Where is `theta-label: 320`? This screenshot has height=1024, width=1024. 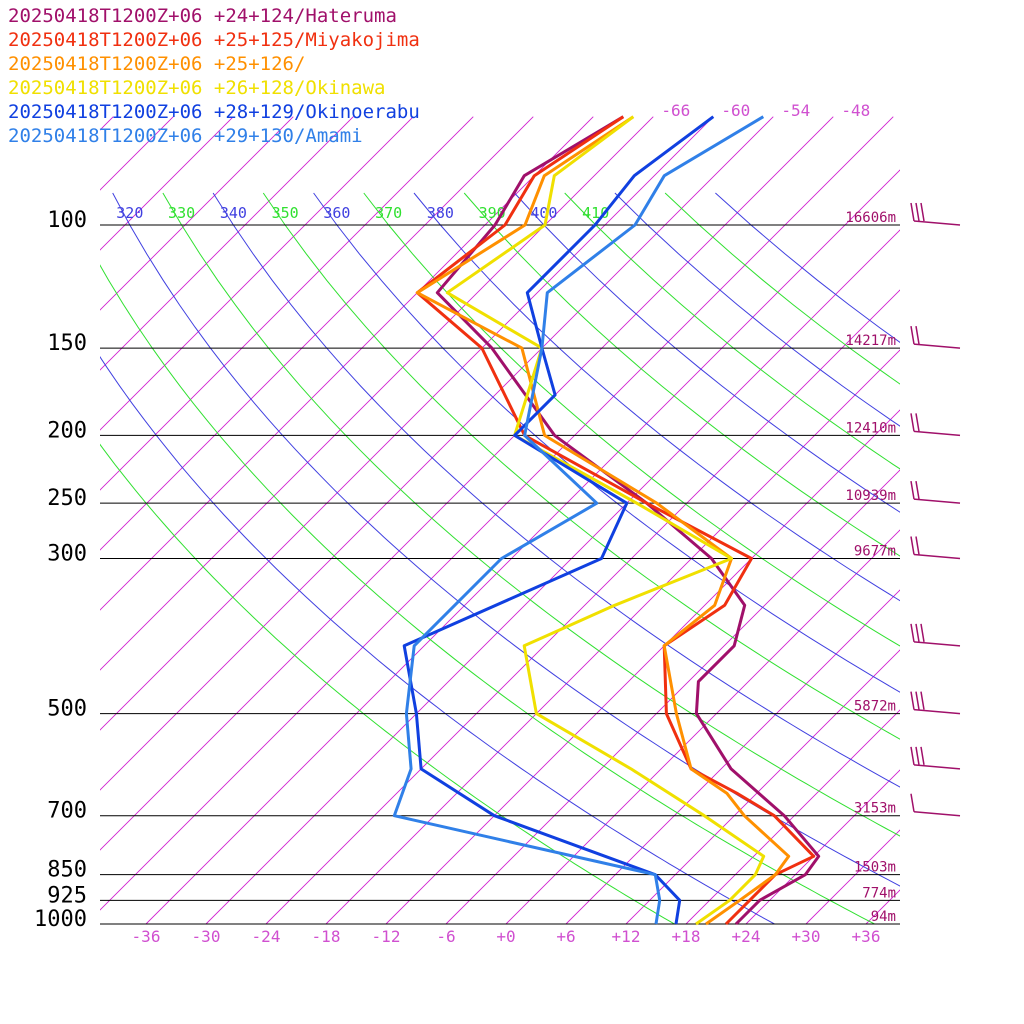
theta-label: 320 is located at coordinates (129, 213).